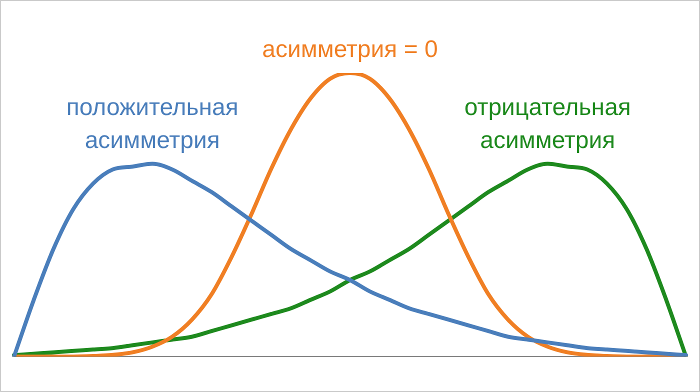 This screenshot has height=392, width=700. I want to click on series-label: положительная асимметрия, so click(152, 124).